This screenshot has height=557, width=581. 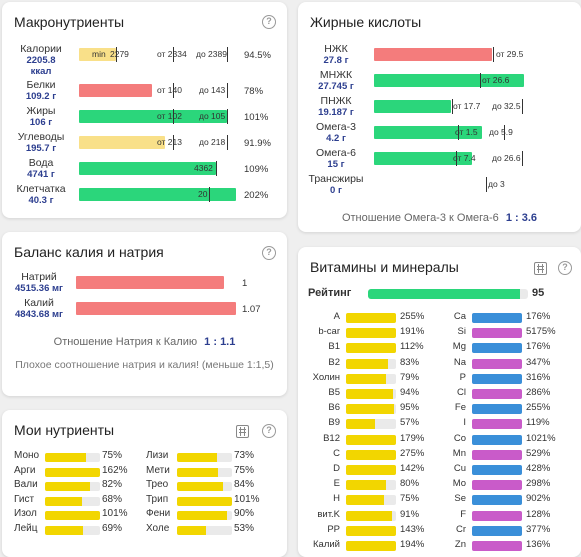 What do you see at coordinates (148, 169) in the screenshot?
I see `macro-row-water: Вода 4741 г 4362 109%` at bounding box center [148, 169].